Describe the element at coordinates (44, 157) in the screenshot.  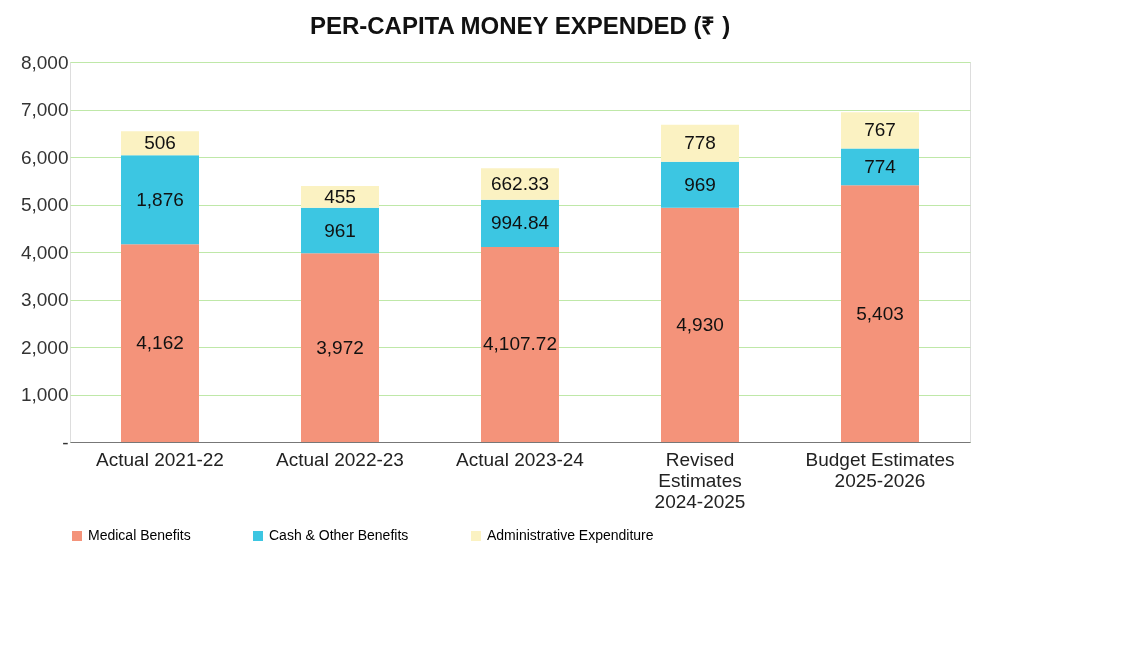
I see `y-tick-label: 6,000` at that location.